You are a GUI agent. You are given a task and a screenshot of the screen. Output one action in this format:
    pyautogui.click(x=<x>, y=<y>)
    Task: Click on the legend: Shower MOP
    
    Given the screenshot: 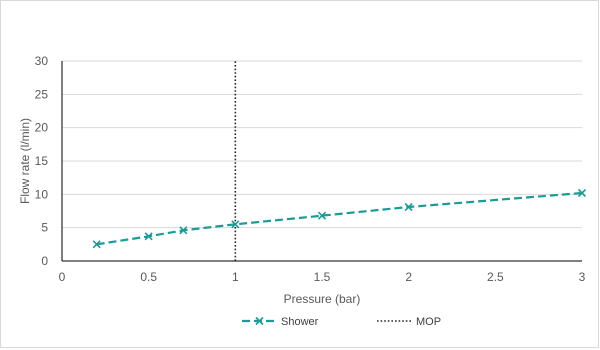 What is the action you would take?
    pyautogui.click(x=341, y=322)
    